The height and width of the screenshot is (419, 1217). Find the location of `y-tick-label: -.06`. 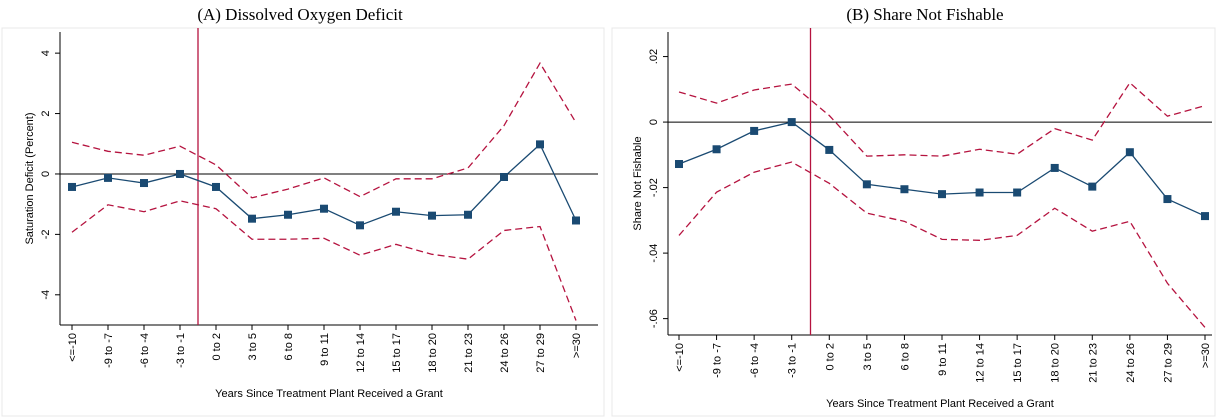

y-tick-label: -.06 is located at coordinates (654, 318).